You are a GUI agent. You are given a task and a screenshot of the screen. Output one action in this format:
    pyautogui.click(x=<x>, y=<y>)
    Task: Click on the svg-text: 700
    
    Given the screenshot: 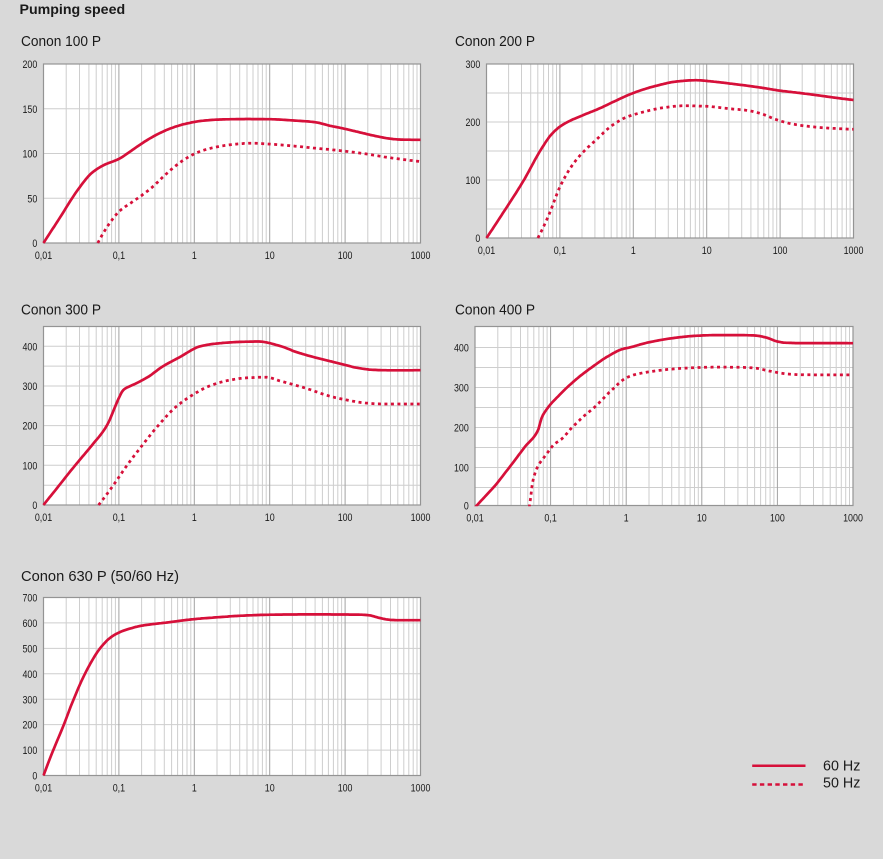 What is the action you would take?
    pyautogui.click(x=30, y=599)
    